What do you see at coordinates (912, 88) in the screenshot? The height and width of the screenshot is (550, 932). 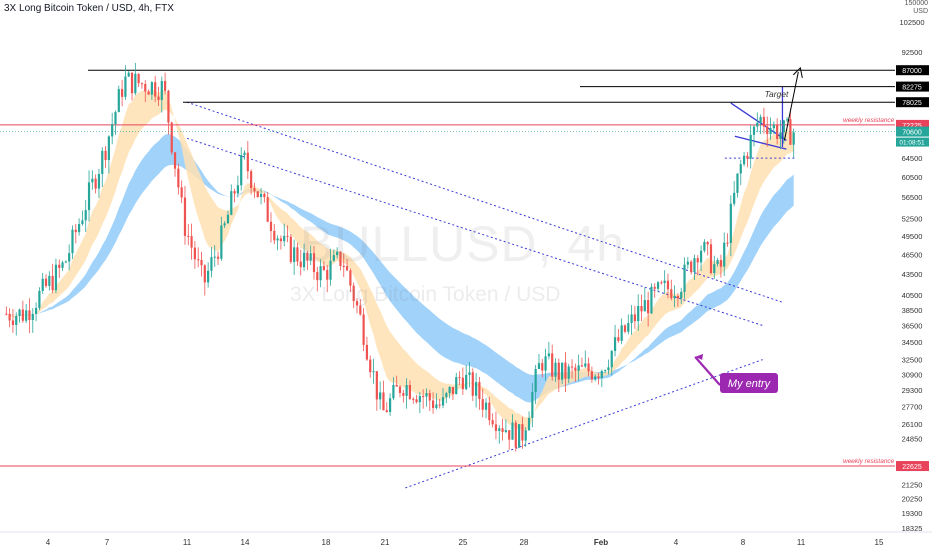 I see `price-tag-82275: 82275` at bounding box center [912, 88].